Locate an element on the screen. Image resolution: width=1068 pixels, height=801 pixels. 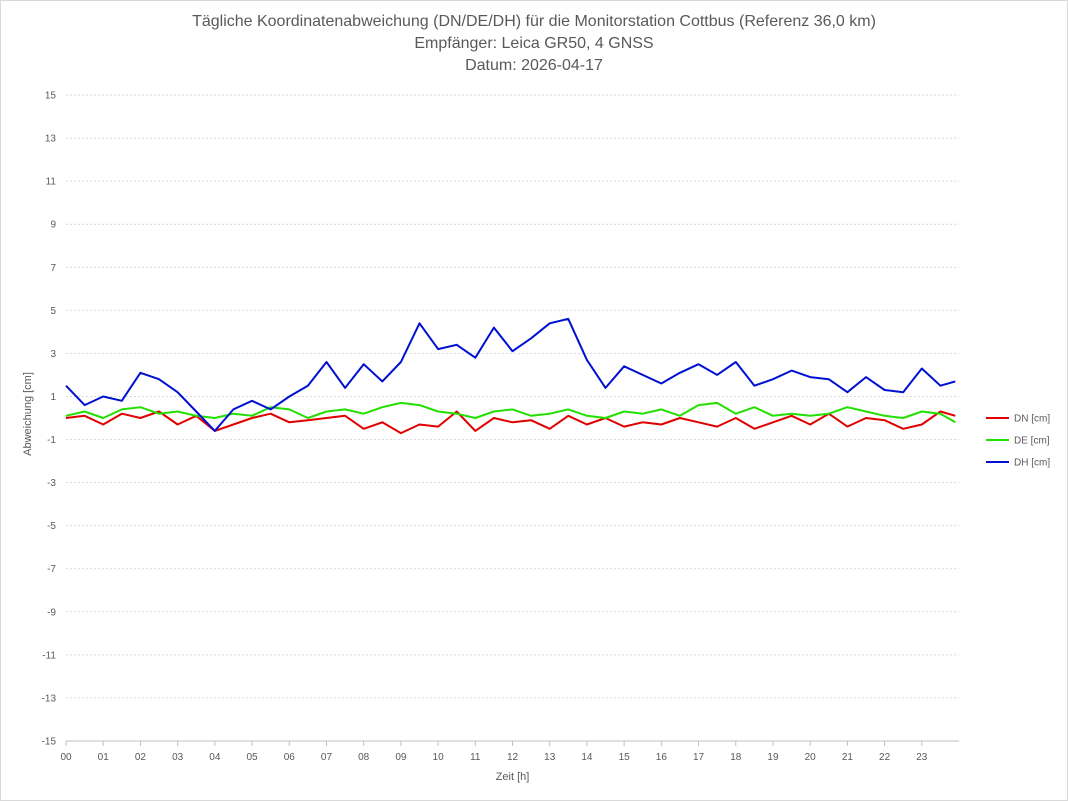
x-tick-label: 20 is located at coordinates (811, 757).